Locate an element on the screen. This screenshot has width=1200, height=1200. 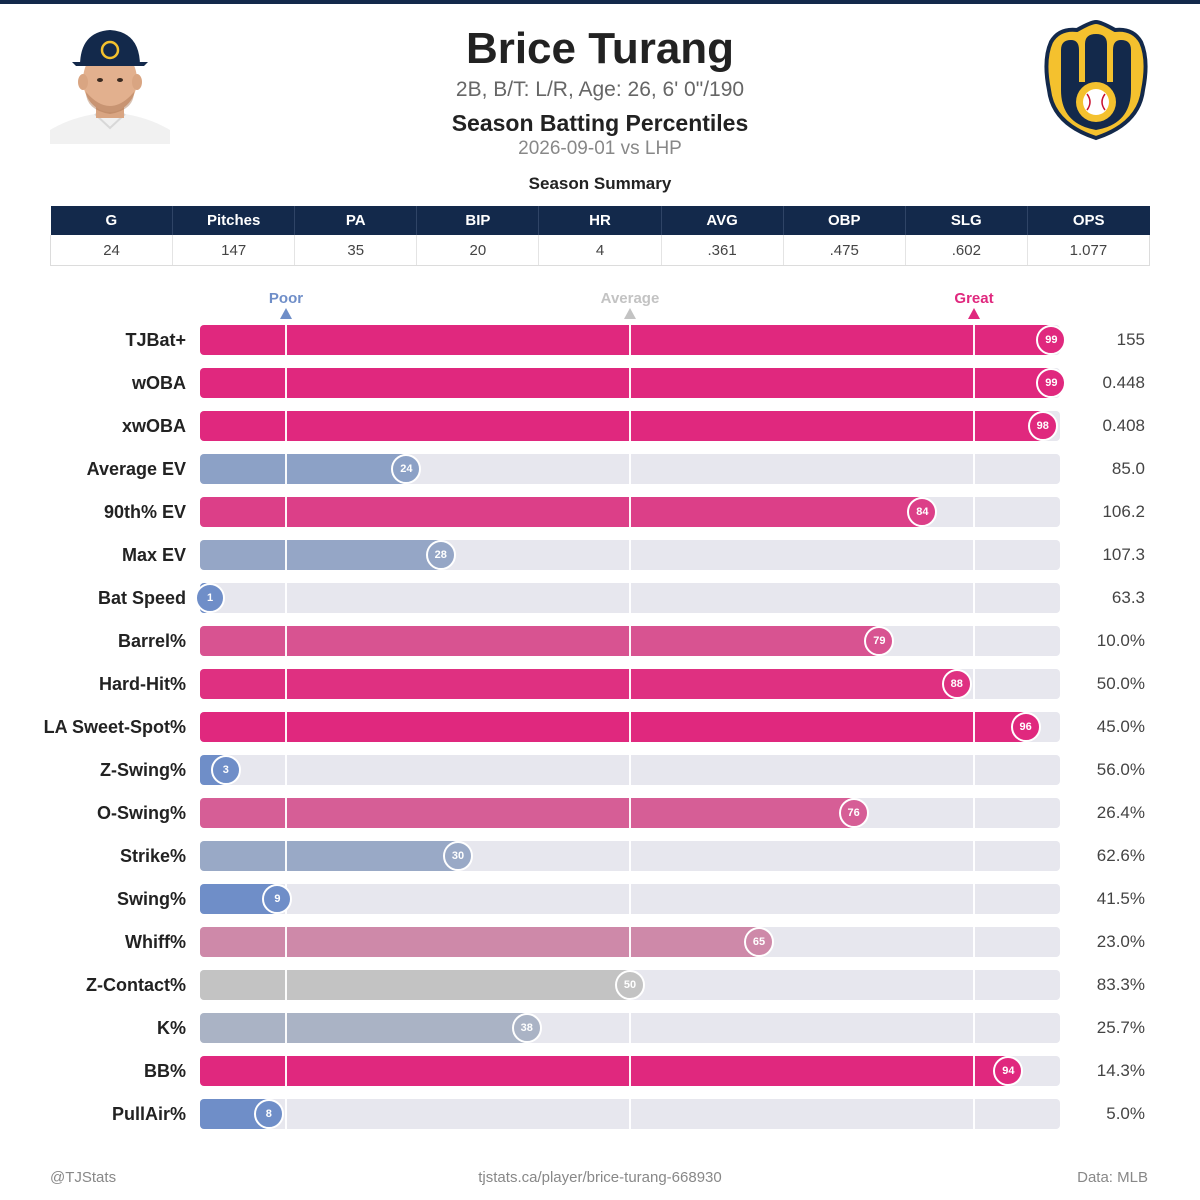
summary-cell: .361 is located at coordinates (722, 250).